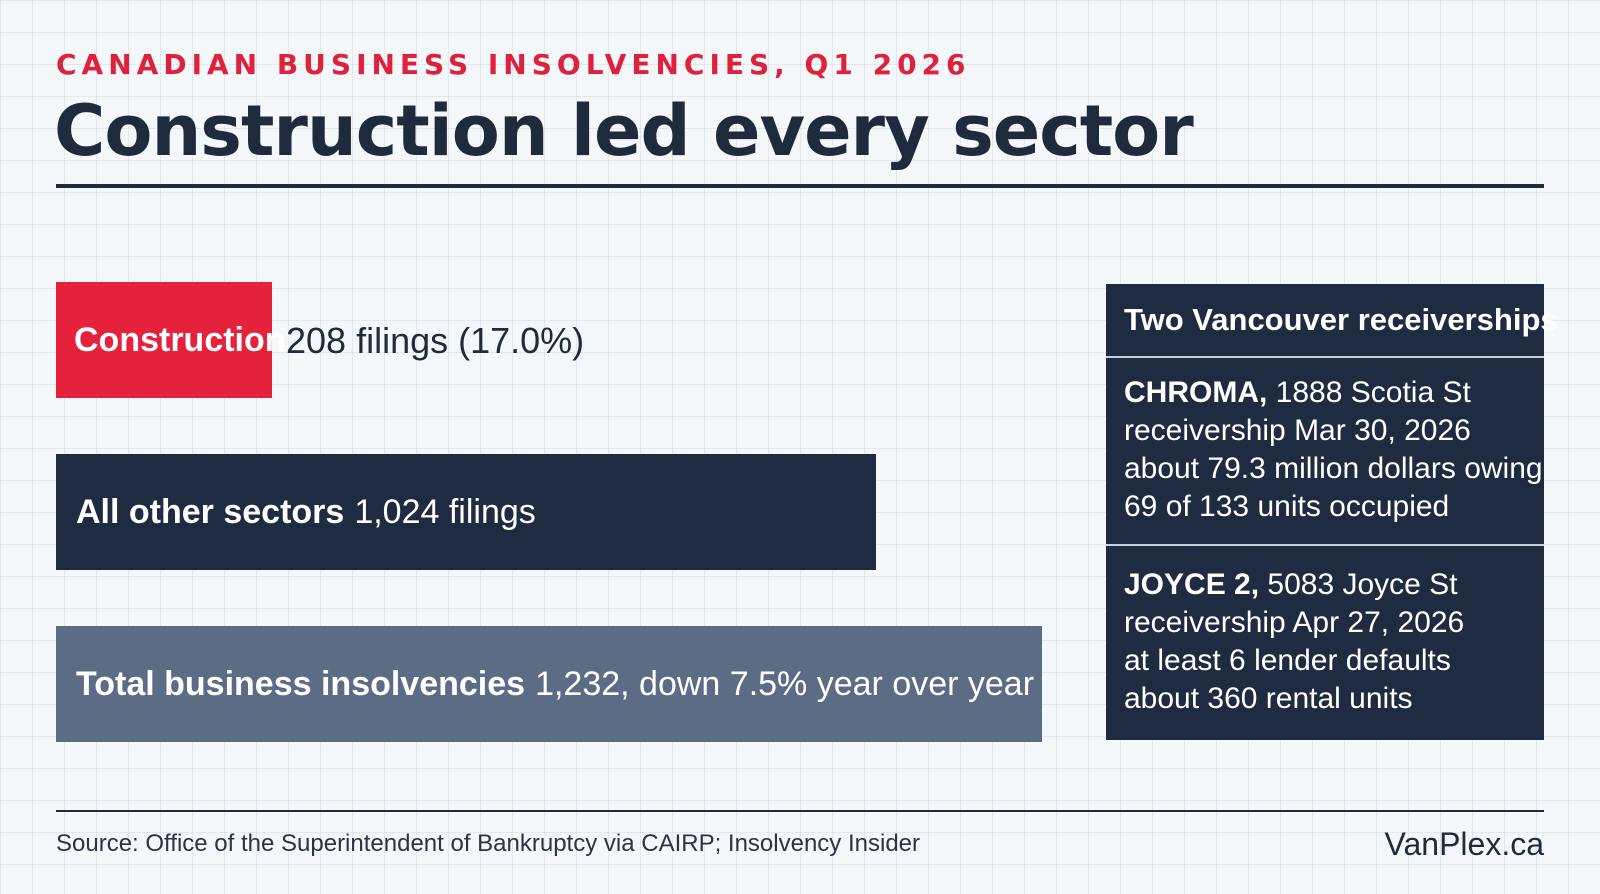 This screenshot has height=894, width=1600. I want to click on receivership-heading: CHROMA, 1888 Scotia St, so click(1325, 393).